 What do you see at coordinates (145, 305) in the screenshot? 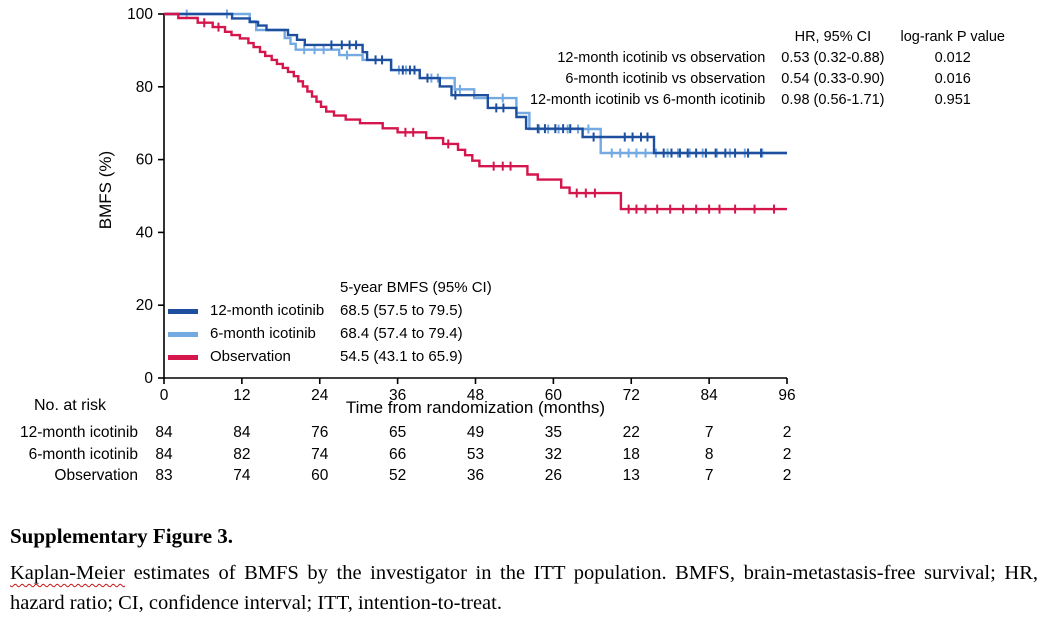
I see `y-tick-label: 20` at bounding box center [145, 305].